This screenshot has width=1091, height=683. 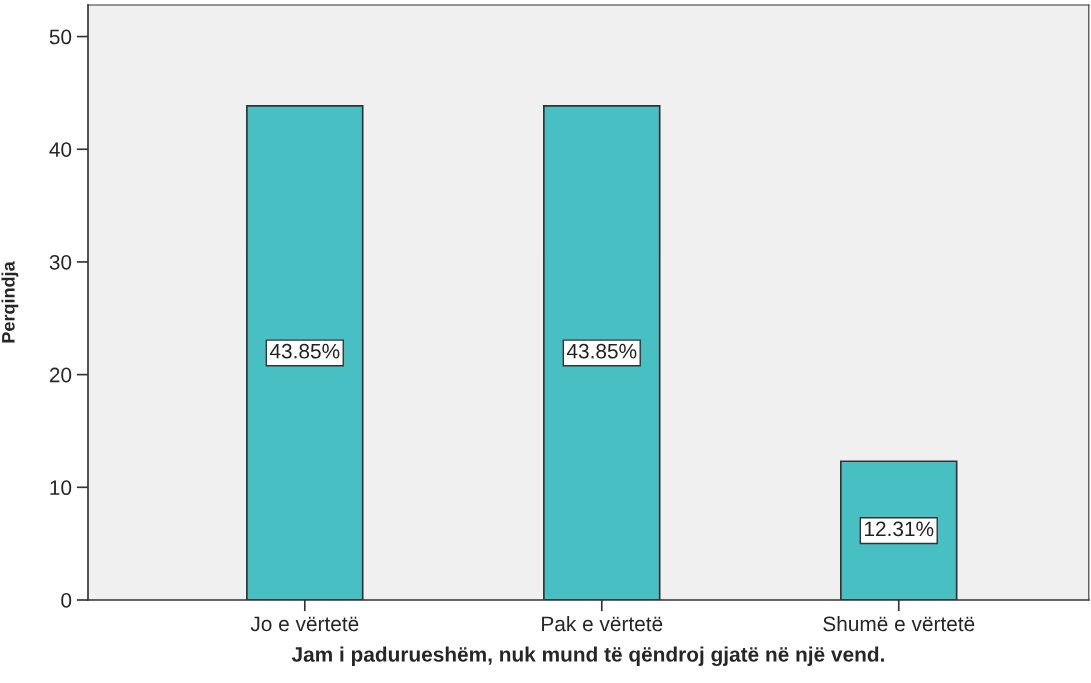 I want to click on y-tick-label: 10, so click(x=61, y=488).